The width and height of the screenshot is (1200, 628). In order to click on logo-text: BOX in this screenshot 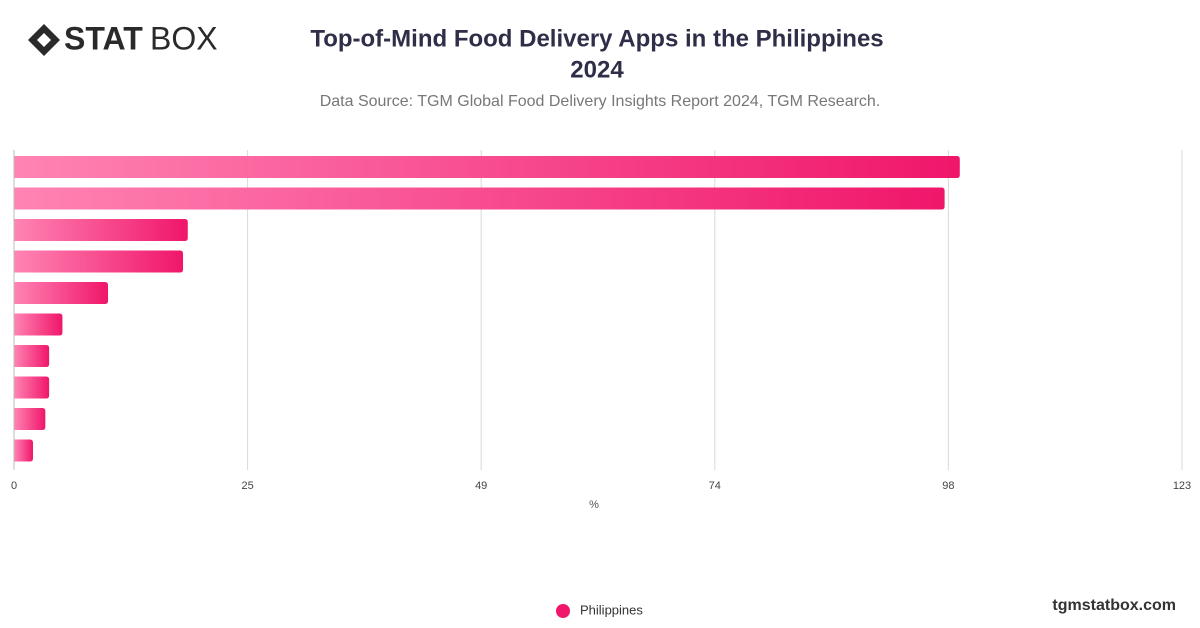, I will do `click(184, 38)`.